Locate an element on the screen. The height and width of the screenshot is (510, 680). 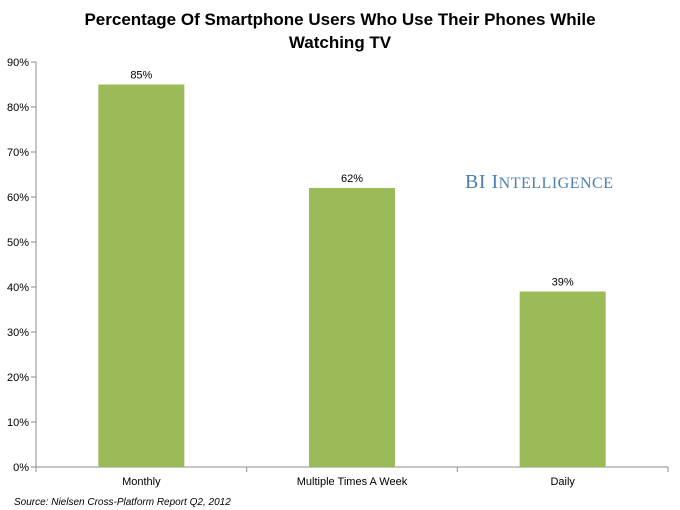
data-label: 62% is located at coordinates (352, 179).